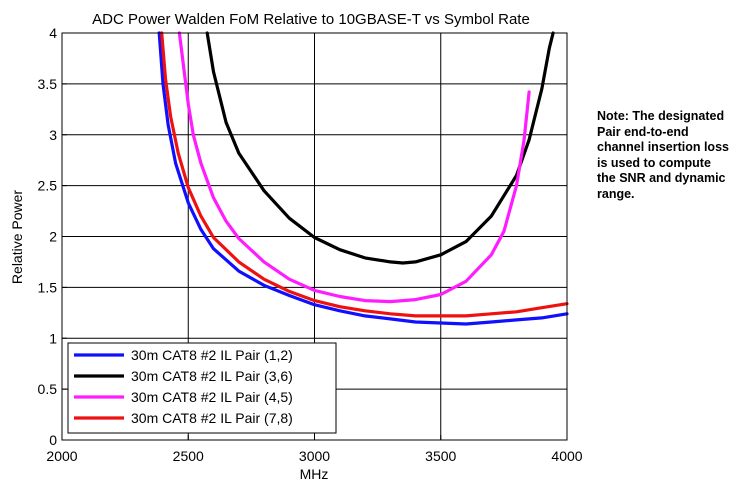 This screenshot has width=734, height=484. What do you see at coordinates (61, 456) in the screenshot?
I see `x-tick-label: 2000` at bounding box center [61, 456].